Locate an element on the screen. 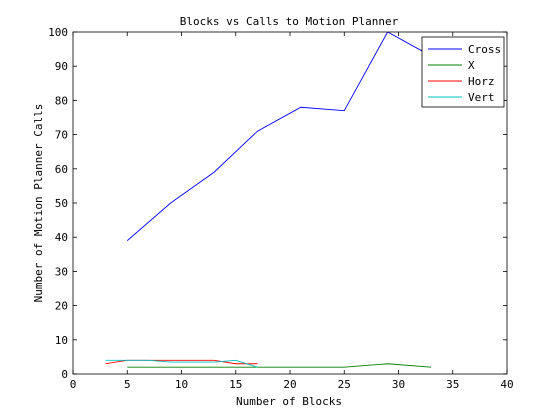 The image size is (560, 420). x-tick-label: 0 is located at coordinates (73, 384).